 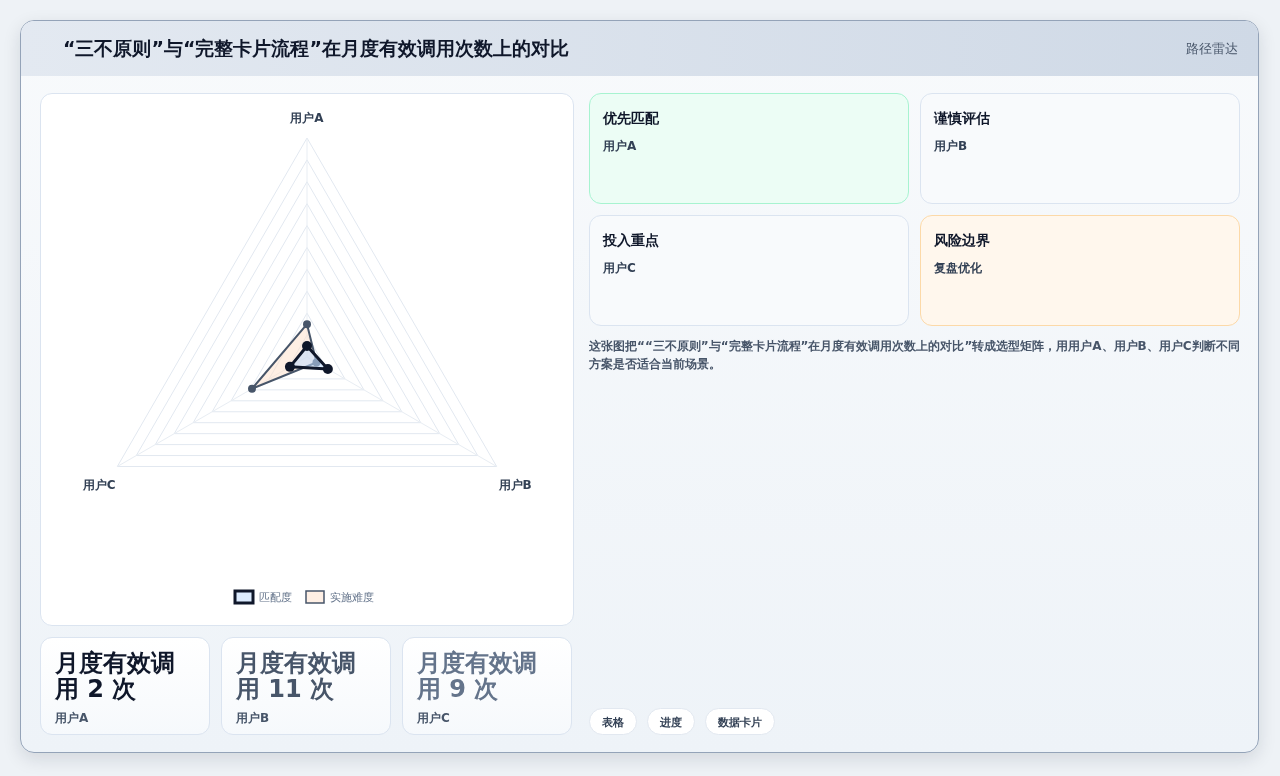 What do you see at coordinates (307, 118) in the screenshot?
I see `spoke-label: 用户A` at bounding box center [307, 118].